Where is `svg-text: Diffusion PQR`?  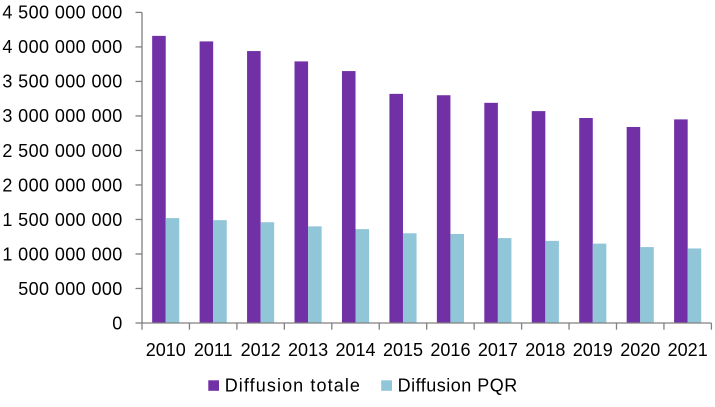
svg-text: Diffusion PQR is located at coordinates (458, 385).